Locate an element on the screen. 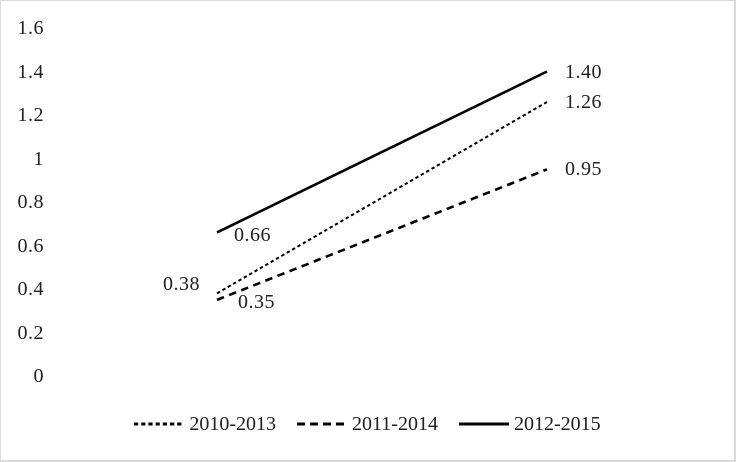  y-tick-label-1.4: 1.4 is located at coordinates (30, 71).